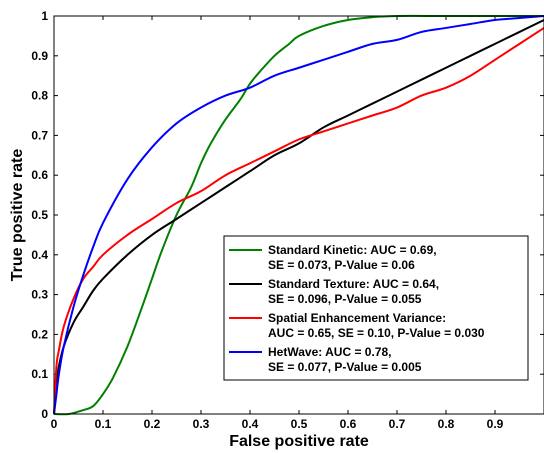 This screenshot has width=544, height=453. I want to click on x-tick-label: 0, so click(54, 424).